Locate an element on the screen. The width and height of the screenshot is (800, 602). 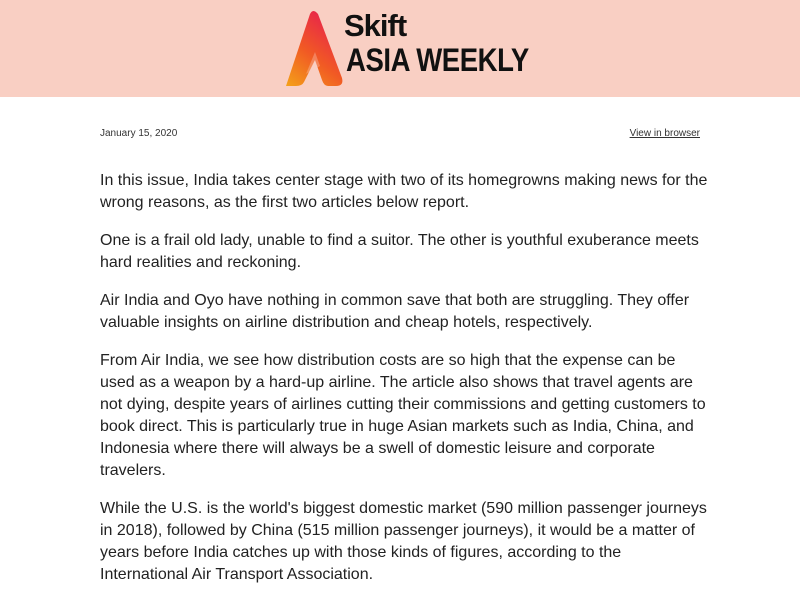
logo-asia-weekly-wordmark: ASIA WEEKLY is located at coordinates (437, 60).